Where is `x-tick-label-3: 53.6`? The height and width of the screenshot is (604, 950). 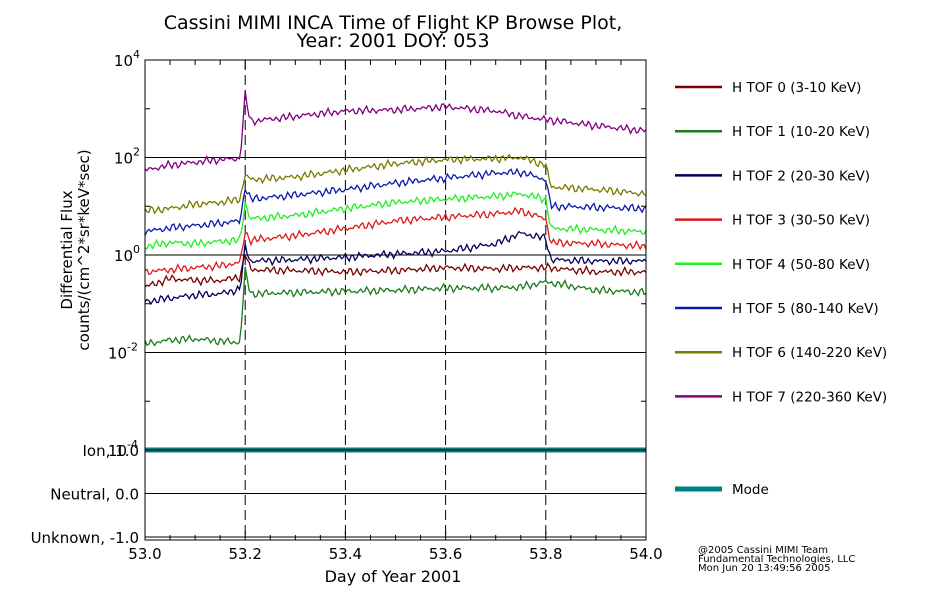 x-tick-label-3: 53.6 is located at coordinates (445, 554).